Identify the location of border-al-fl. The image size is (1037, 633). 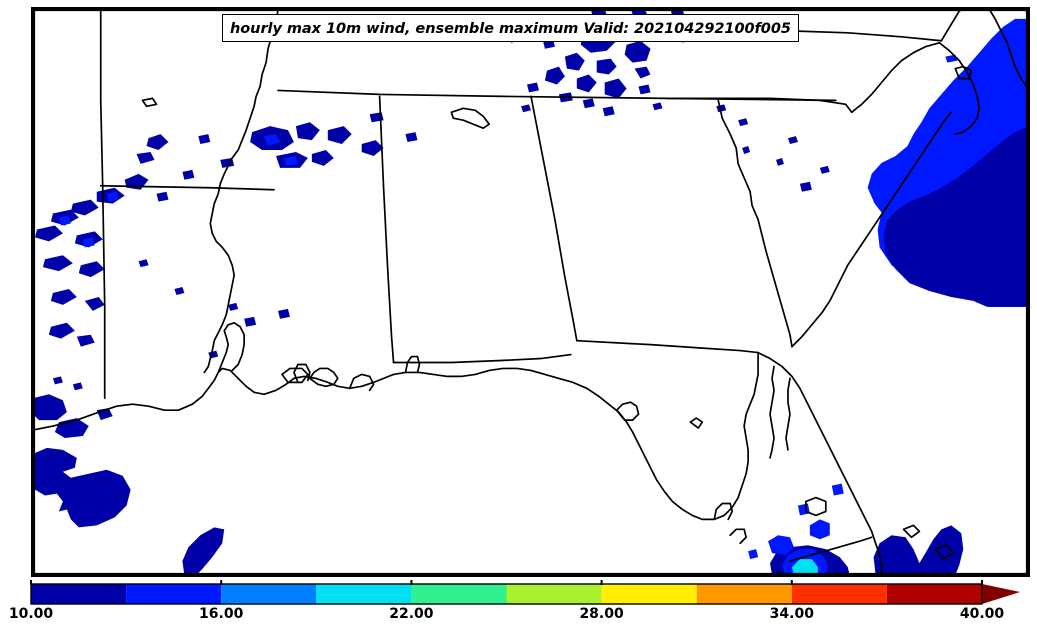
(482, 358).